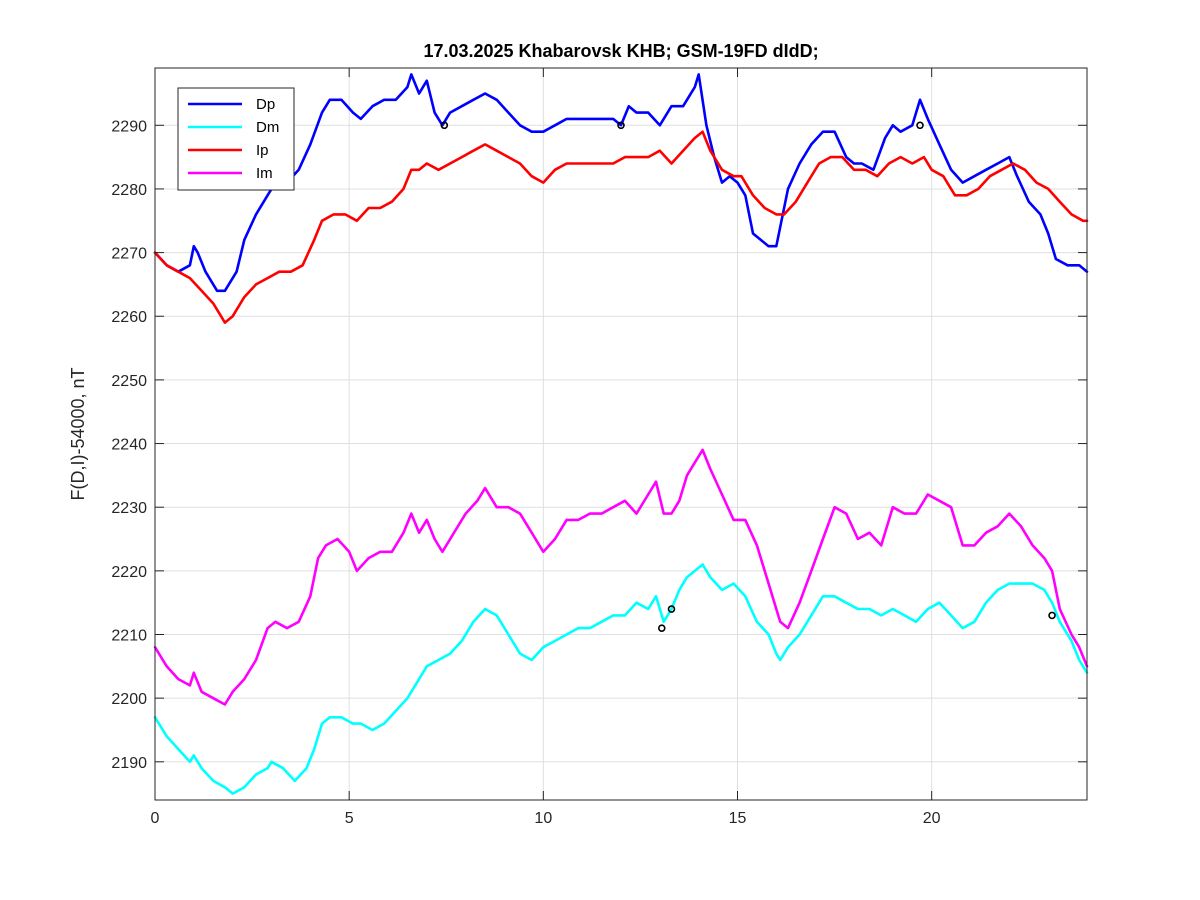 This screenshot has width=1200, height=900. Describe the element at coordinates (78, 433) in the screenshot. I see `y-axis-label: F(D,I)-54000, nT` at that location.